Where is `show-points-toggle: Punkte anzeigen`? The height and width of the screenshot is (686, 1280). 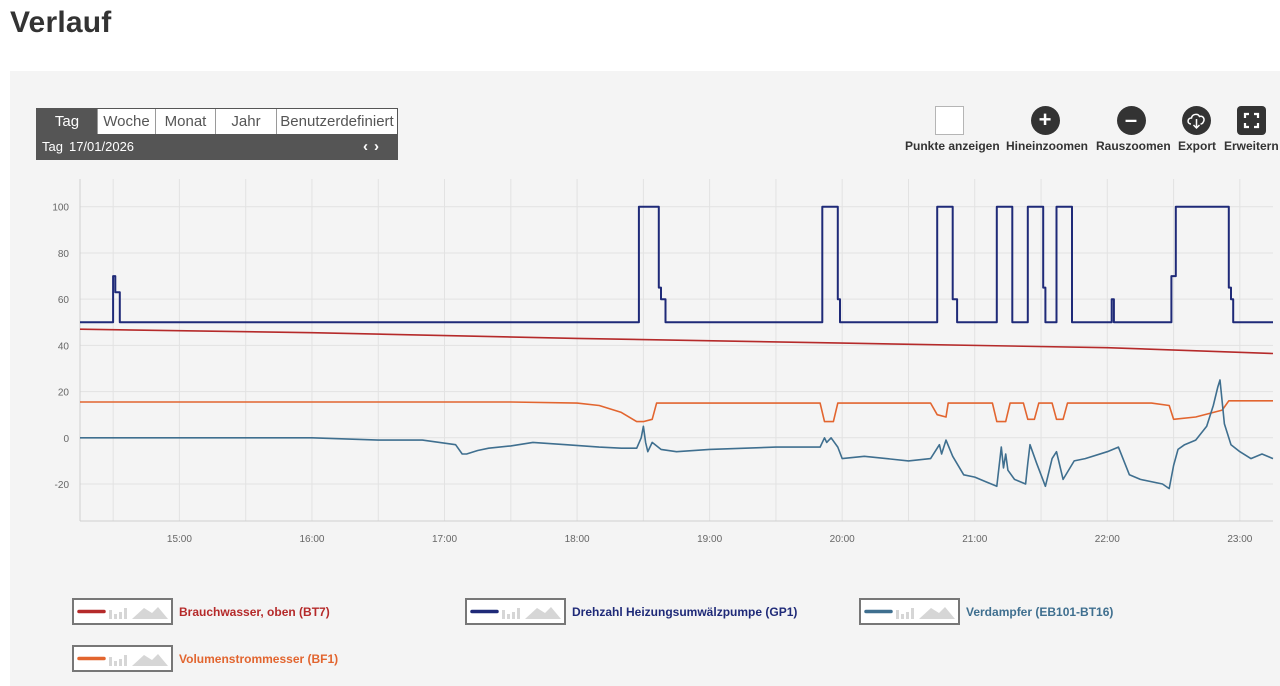
show-points-toggle: Punkte anzeigen is located at coordinates (952, 129).